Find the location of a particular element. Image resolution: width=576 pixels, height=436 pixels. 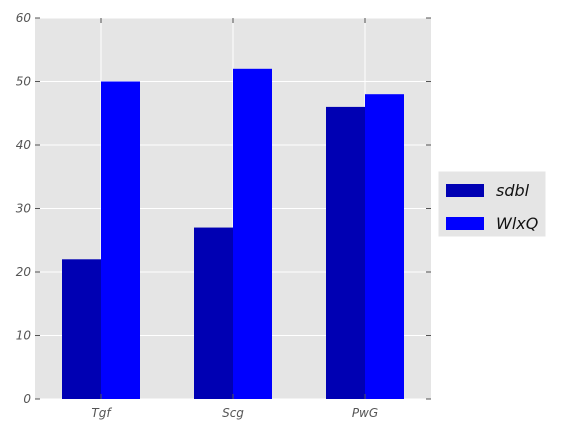

y-tick-label: 40 is located at coordinates (24, 145).